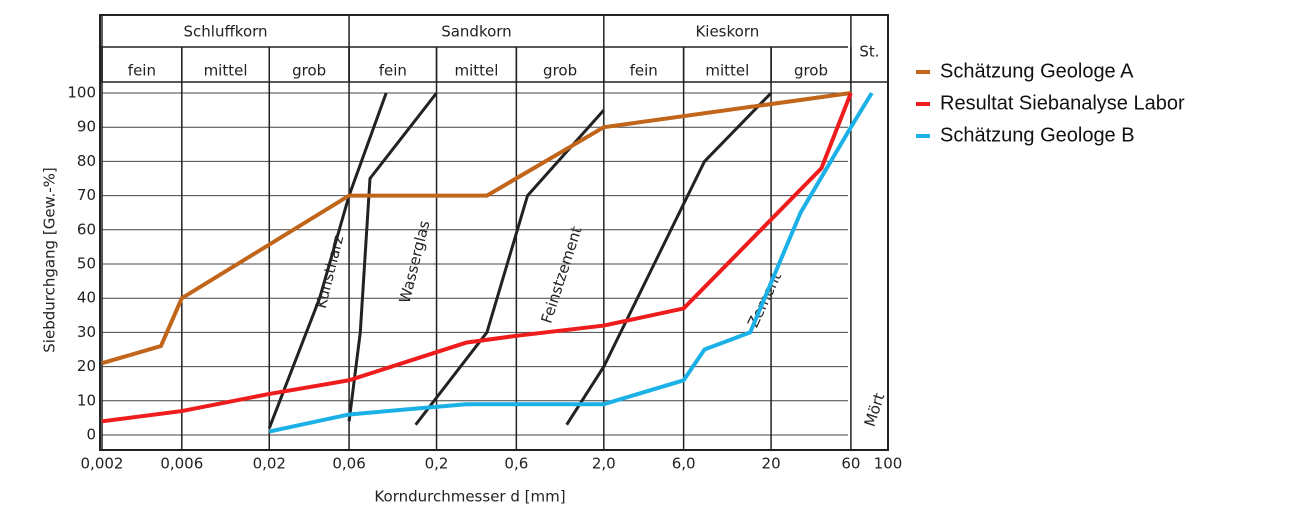 Image resolution: width=1296 pixels, height=522 pixels. Describe the element at coordinates (50, 259) in the screenshot. I see `y-axis-label: Siebdurchgang [Gew.-%]` at that location.